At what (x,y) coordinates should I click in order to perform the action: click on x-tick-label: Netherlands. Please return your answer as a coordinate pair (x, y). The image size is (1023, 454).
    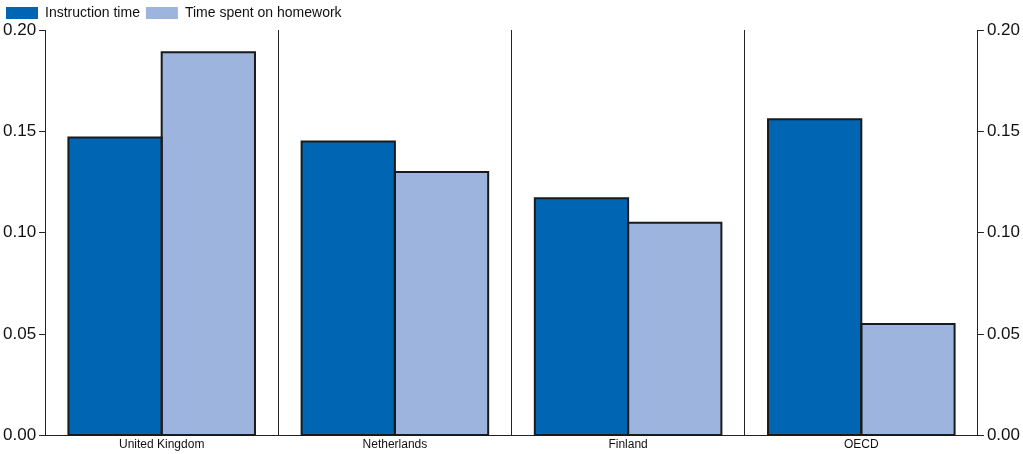
    Looking at the image, I should click on (395, 444).